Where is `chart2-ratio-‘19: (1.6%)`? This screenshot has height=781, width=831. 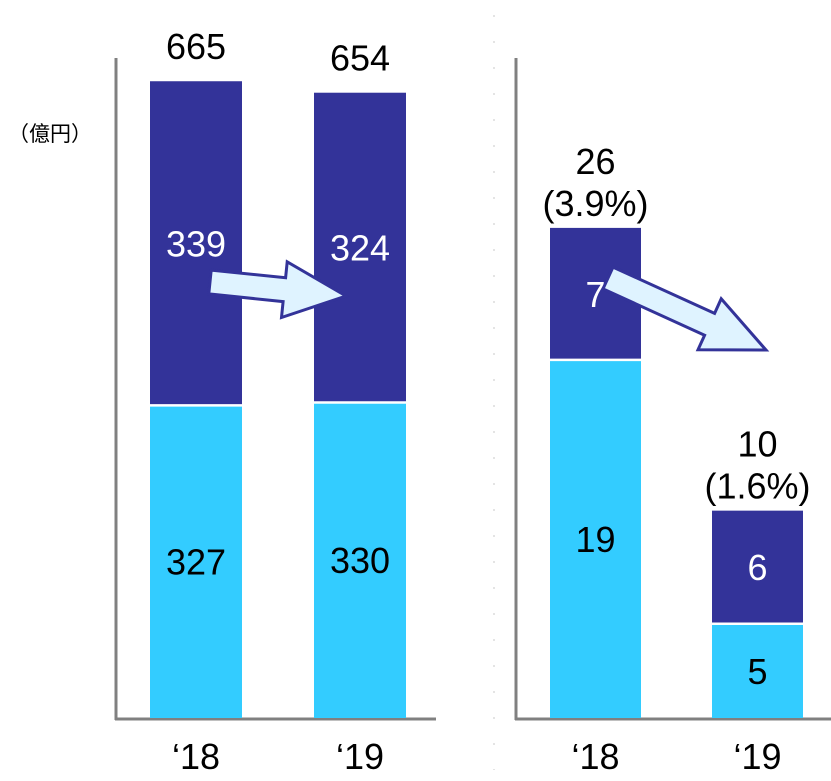
chart2-ratio-‘19: (1.6%) is located at coordinates (757, 486).